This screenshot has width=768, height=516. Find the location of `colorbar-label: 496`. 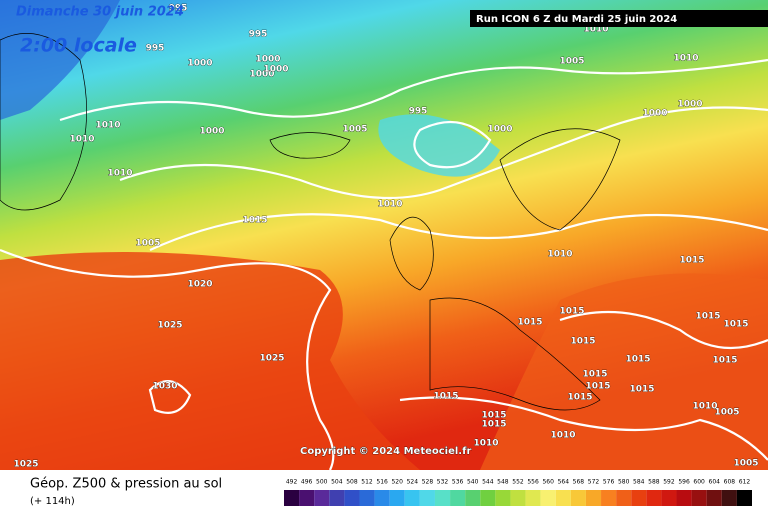

colorbar-label: 496 is located at coordinates (307, 482).